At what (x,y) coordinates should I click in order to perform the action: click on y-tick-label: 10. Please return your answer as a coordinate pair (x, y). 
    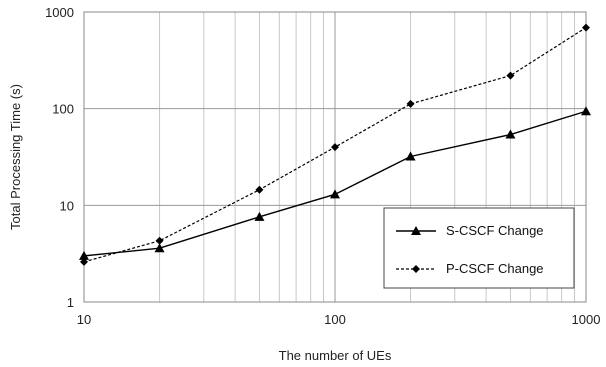
    Looking at the image, I should click on (67, 205).